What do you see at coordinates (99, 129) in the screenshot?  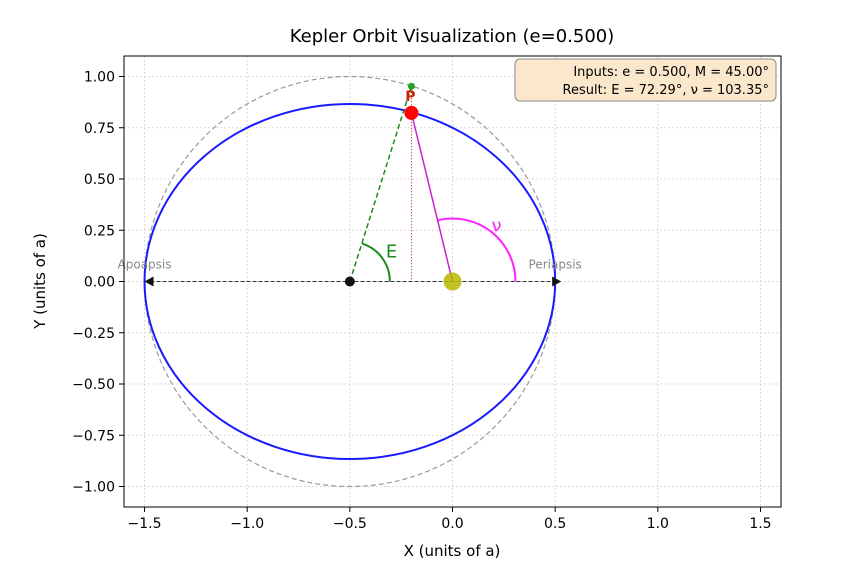 I see `y-tick-label: 0.75` at bounding box center [99, 129].